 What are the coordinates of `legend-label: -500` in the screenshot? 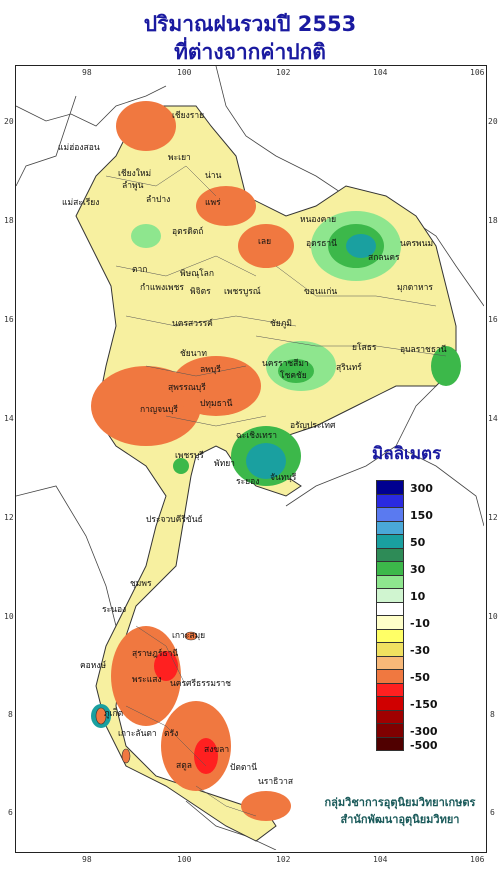 It's located at (424, 745).